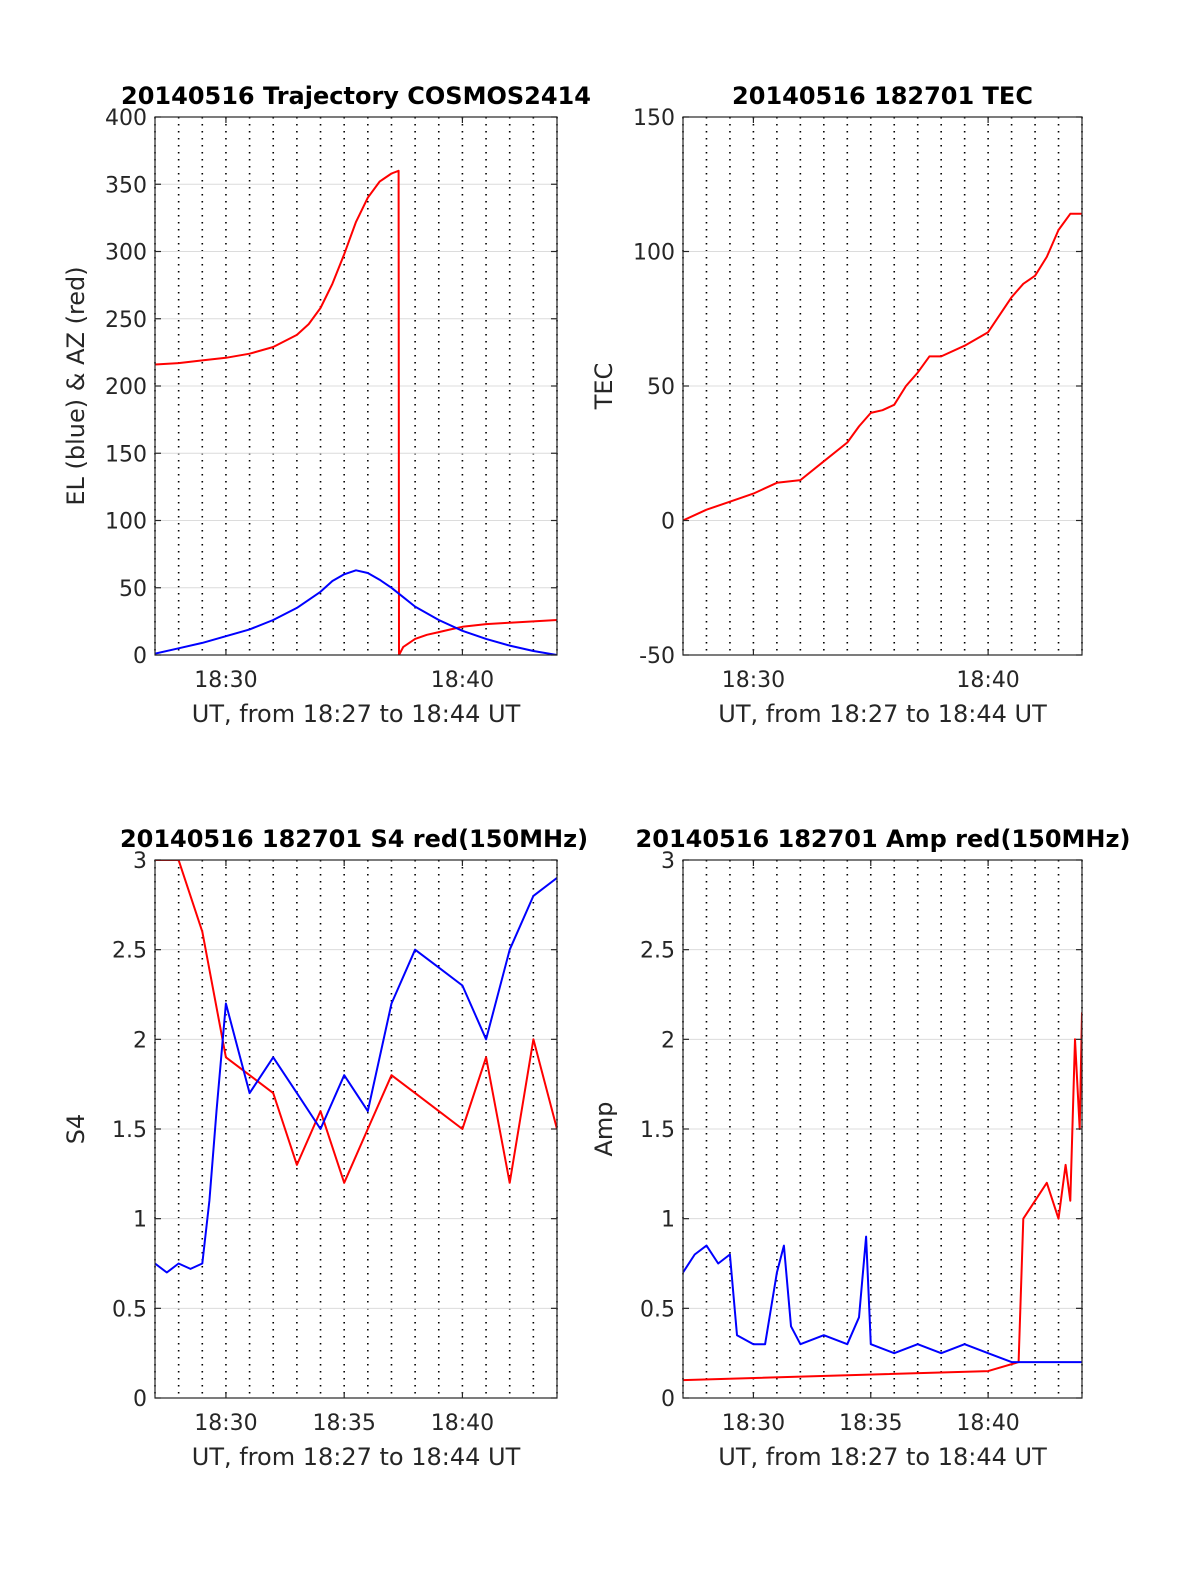  Describe the element at coordinates (126, 320) in the screenshot. I see `y-tick-label: 250` at that location.